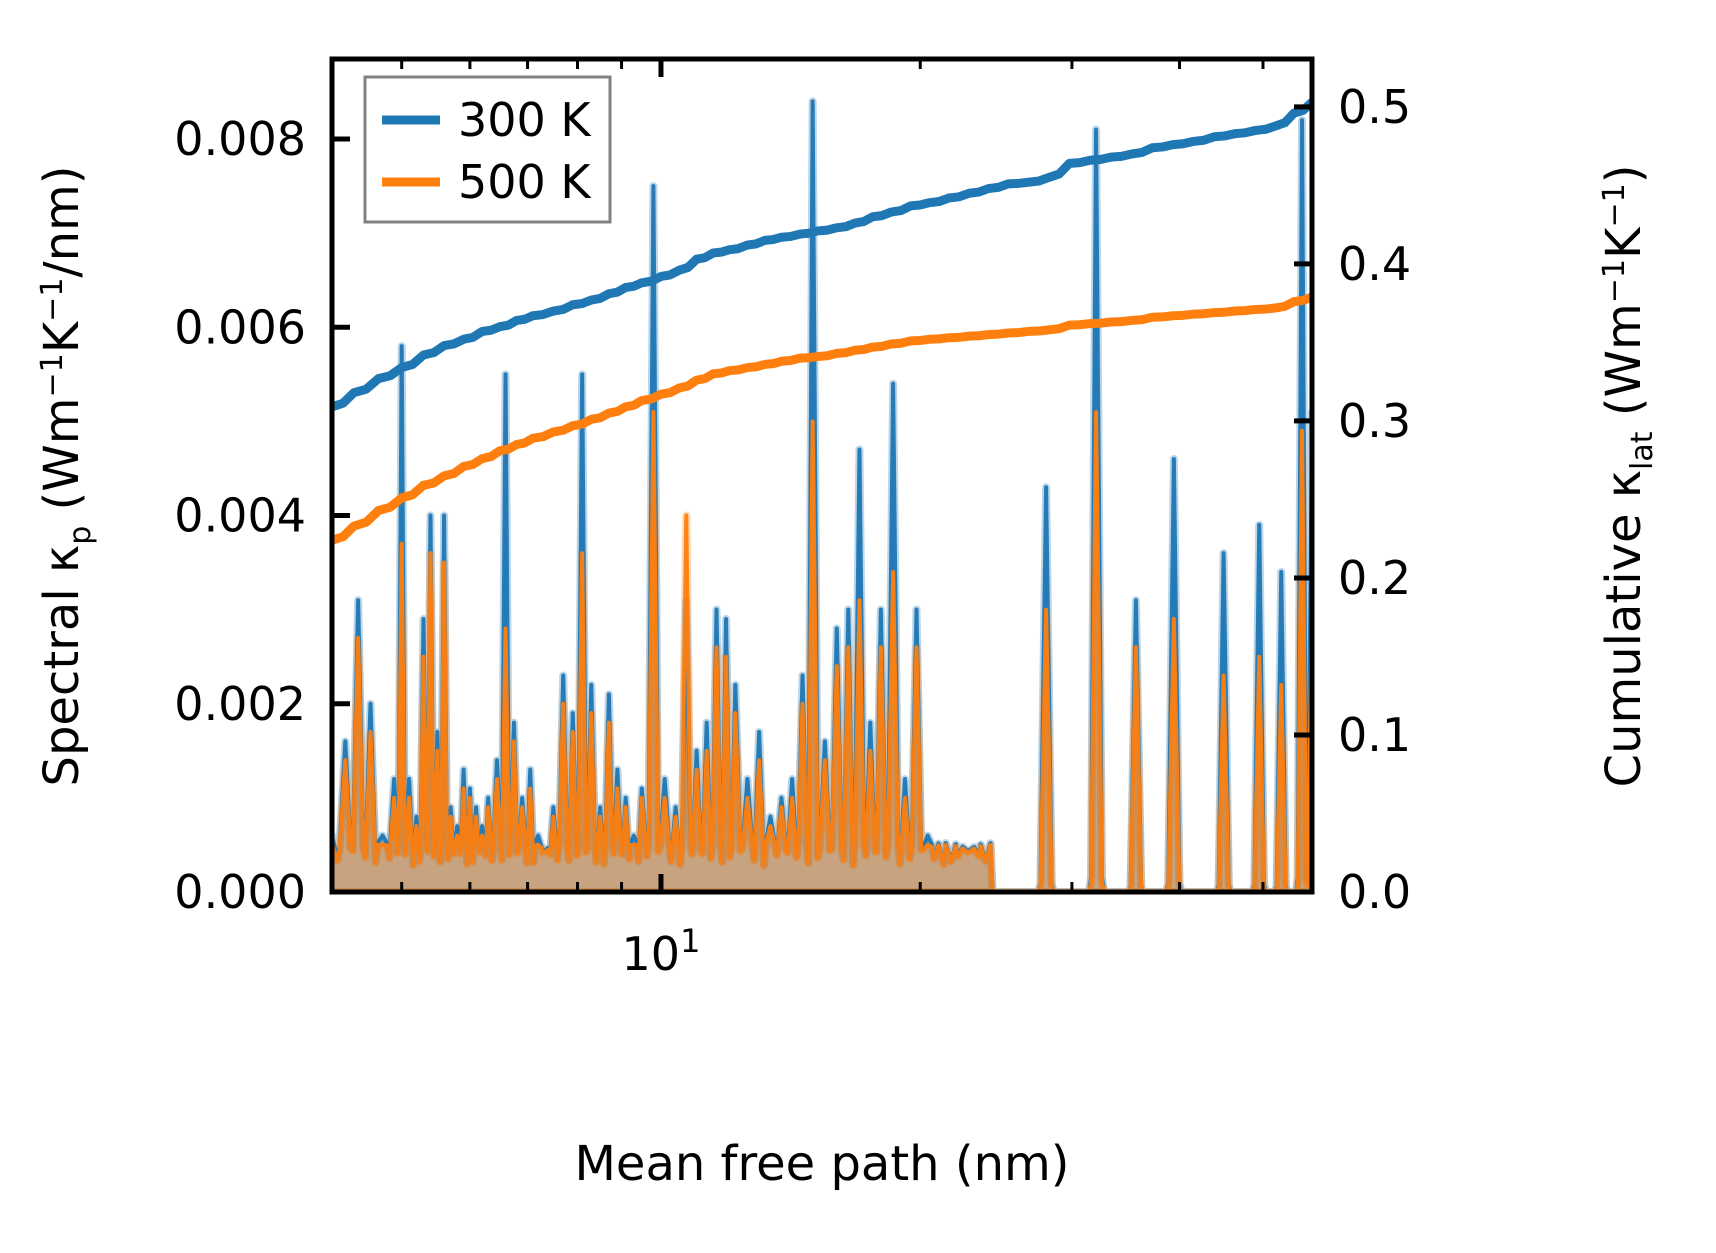  What do you see at coordinates (62, 336) in the screenshot?
I see `y-left-title-k: K` at bounding box center [62, 336].